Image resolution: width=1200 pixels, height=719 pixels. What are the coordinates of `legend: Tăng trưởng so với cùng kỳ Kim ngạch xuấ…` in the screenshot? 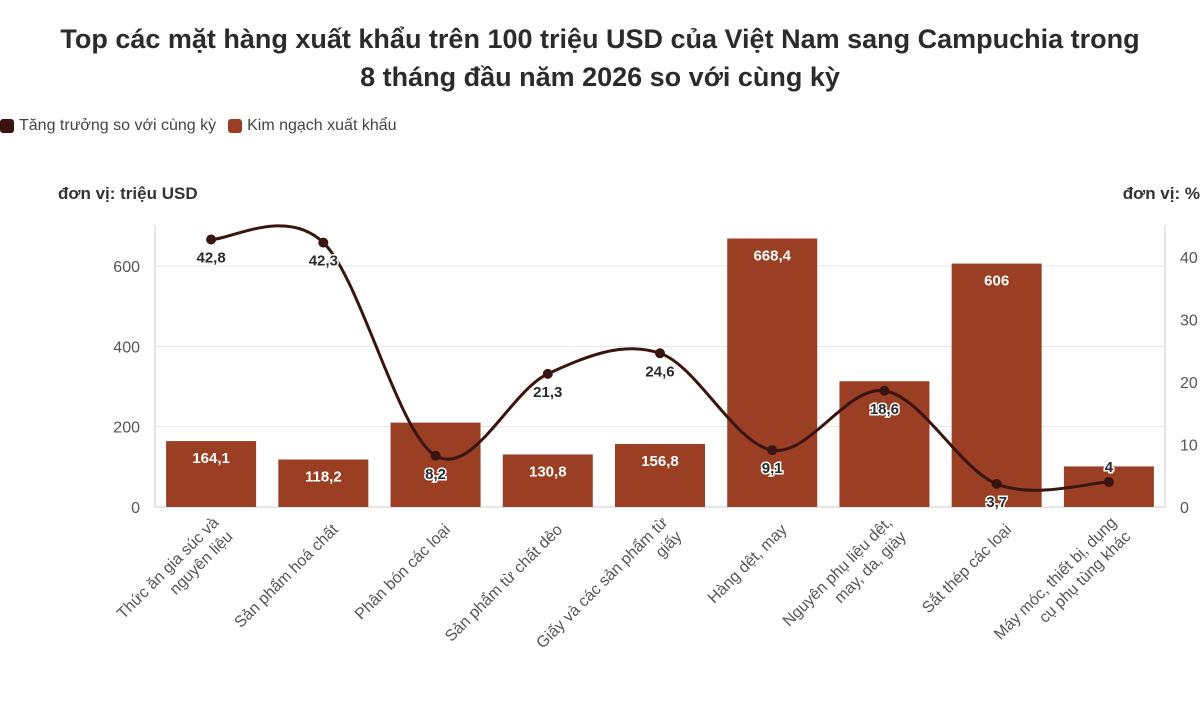 It's located at (204, 126).